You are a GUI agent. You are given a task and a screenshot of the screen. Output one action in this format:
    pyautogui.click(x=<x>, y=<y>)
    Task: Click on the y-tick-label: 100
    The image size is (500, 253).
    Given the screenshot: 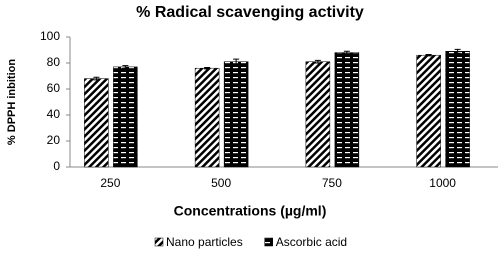 What is the action you would take?
    pyautogui.click(x=50, y=36)
    